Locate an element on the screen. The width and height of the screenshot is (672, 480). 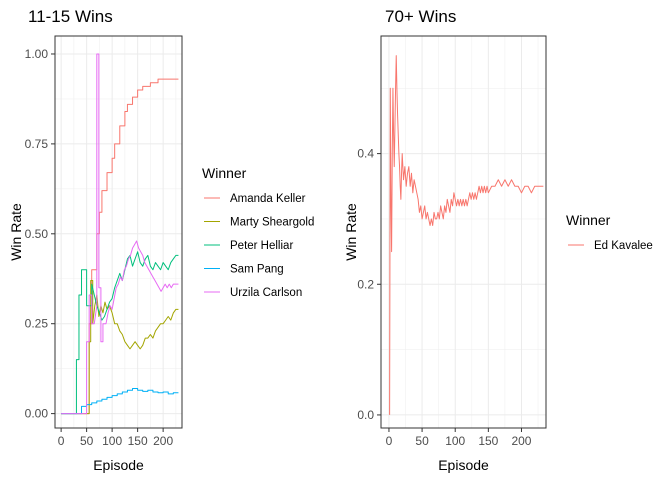
y-tick-label: 0.75 is located at coordinates (37, 144).